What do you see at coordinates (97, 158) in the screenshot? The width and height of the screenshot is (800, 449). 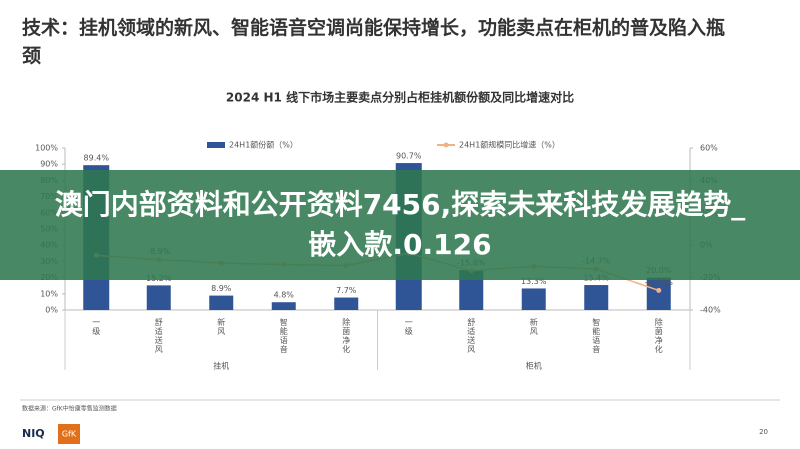 I see `bar-label: 89.4%` at bounding box center [97, 158].